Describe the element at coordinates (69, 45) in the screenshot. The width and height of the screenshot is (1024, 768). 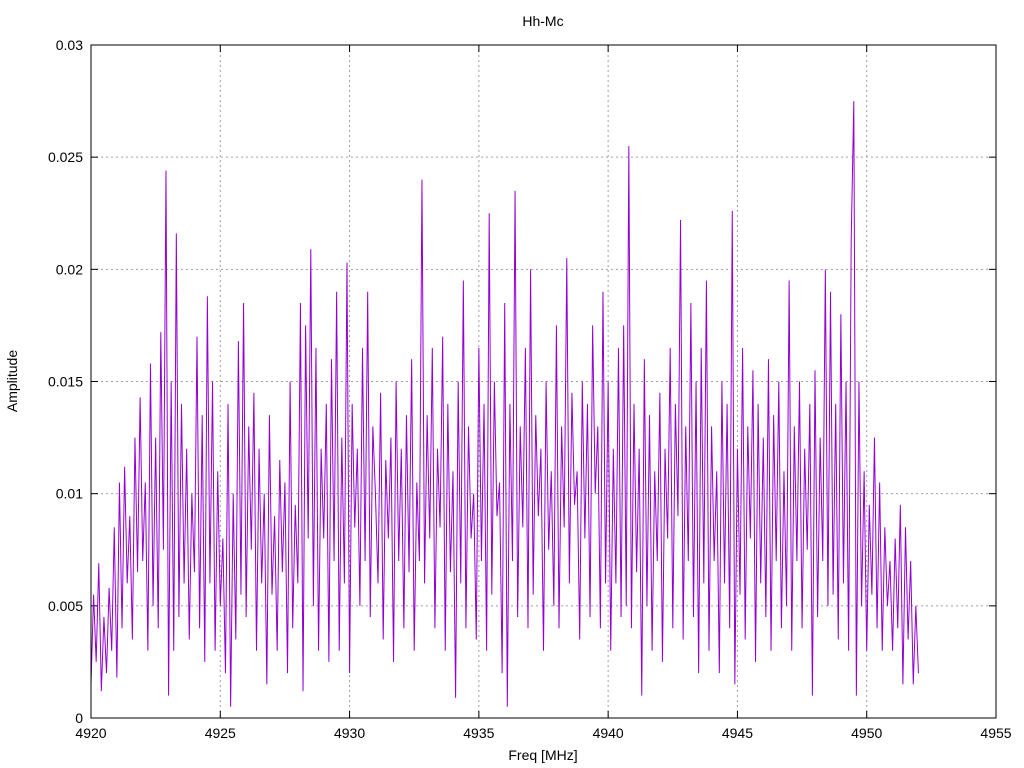
I see `y-tick-label: 0.03` at that location.